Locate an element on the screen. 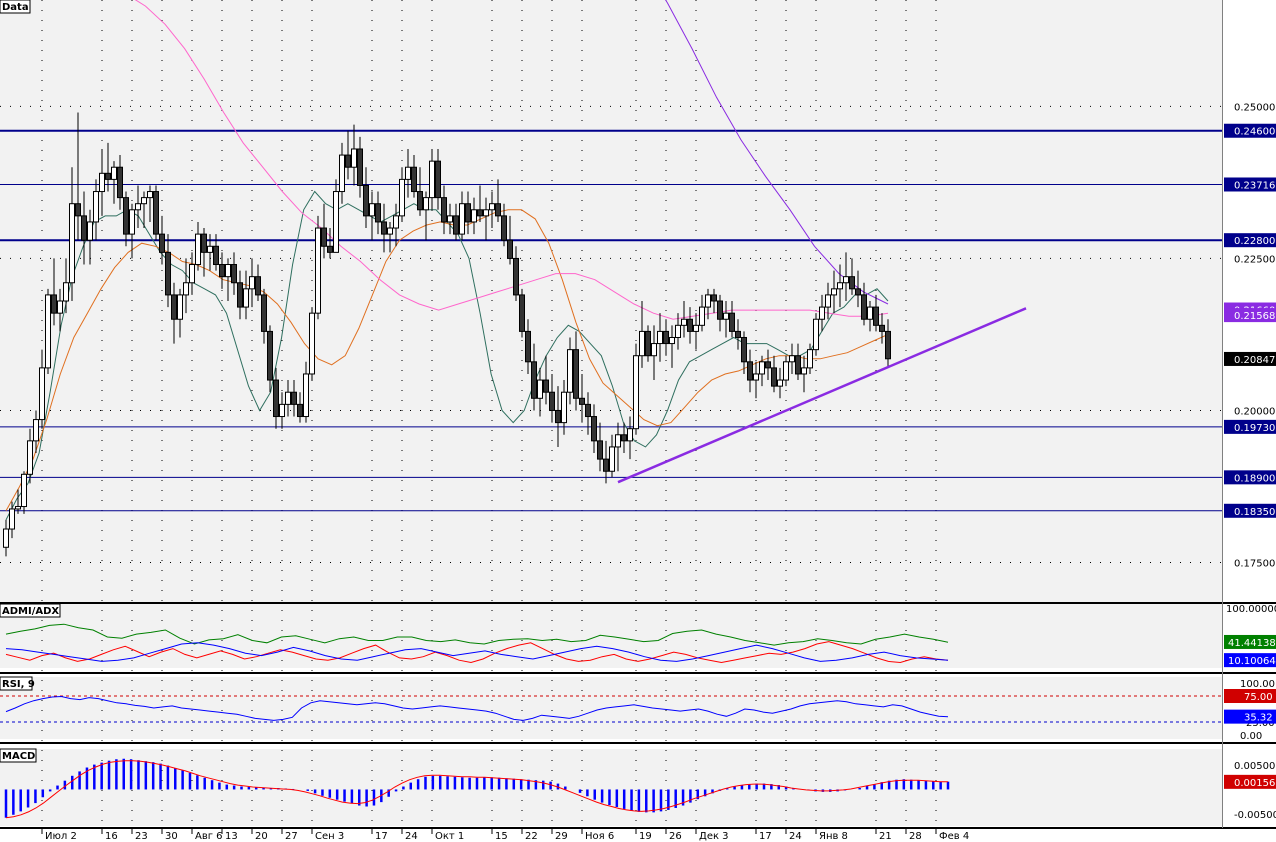 This screenshot has width=1276, height=842. adx-title: ADMI/ADX is located at coordinates (30, 611).